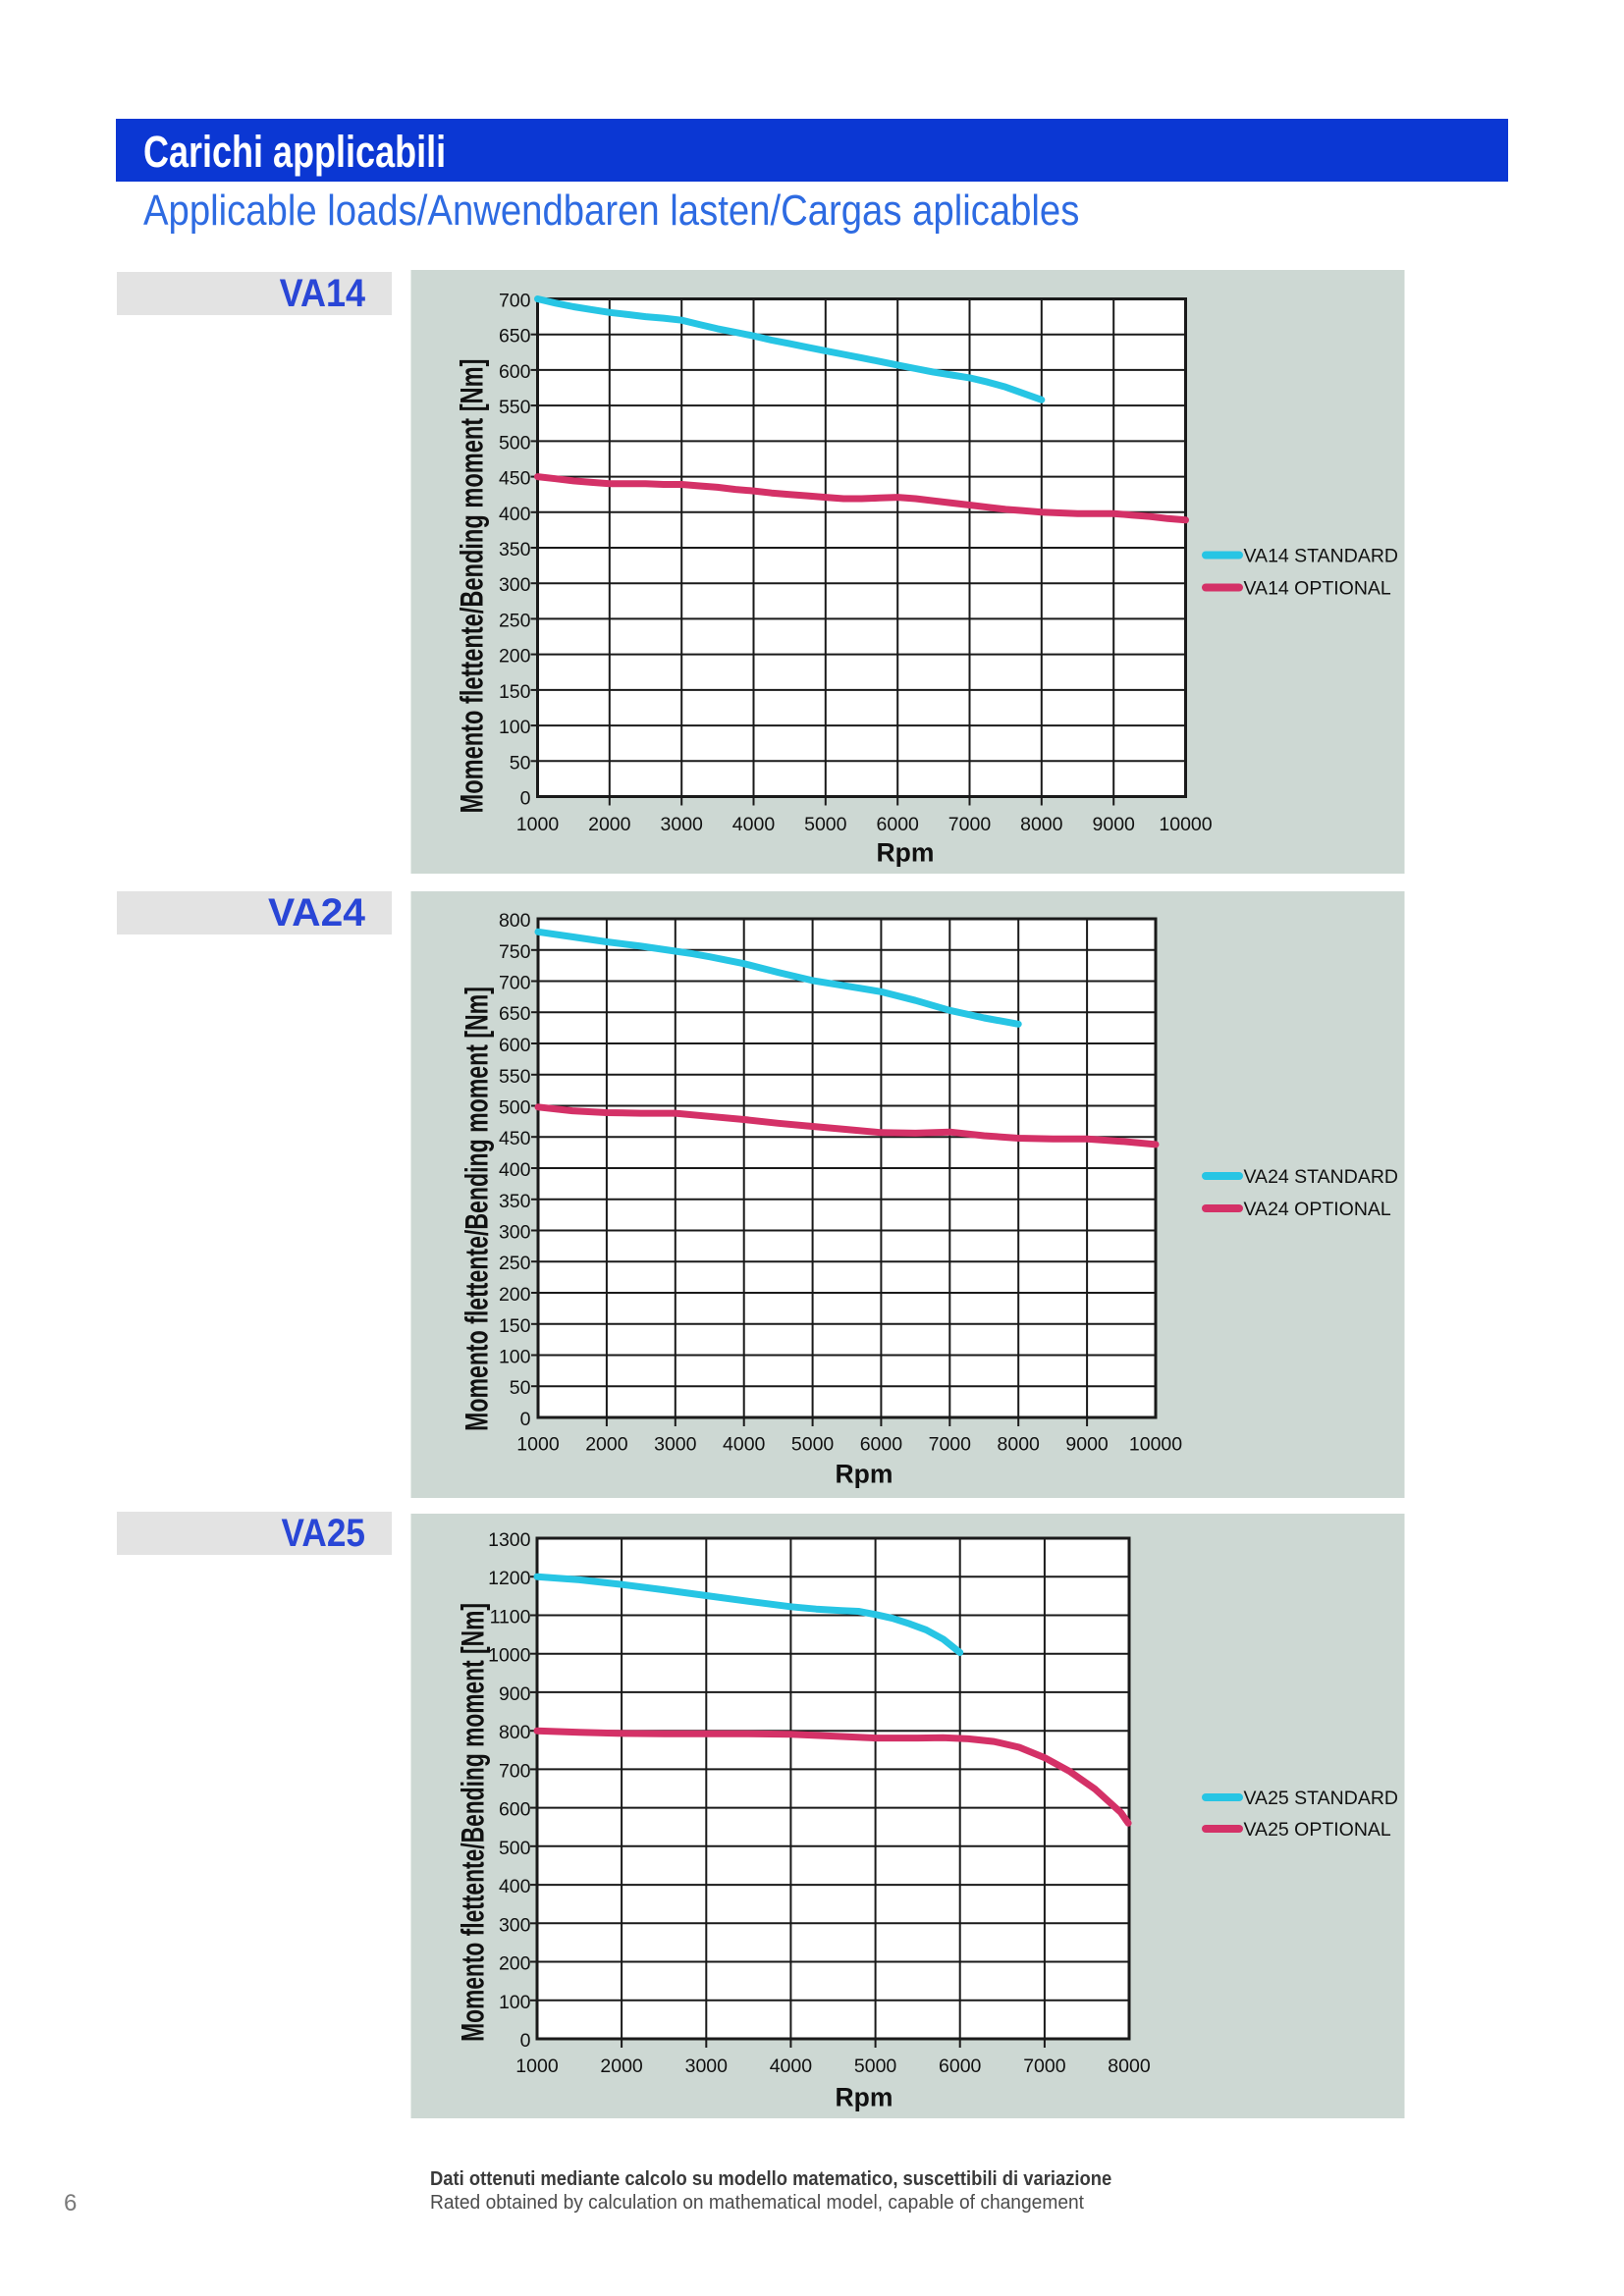  I want to click on svg-text: VA14 OPTIONAL, so click(1317, 589).